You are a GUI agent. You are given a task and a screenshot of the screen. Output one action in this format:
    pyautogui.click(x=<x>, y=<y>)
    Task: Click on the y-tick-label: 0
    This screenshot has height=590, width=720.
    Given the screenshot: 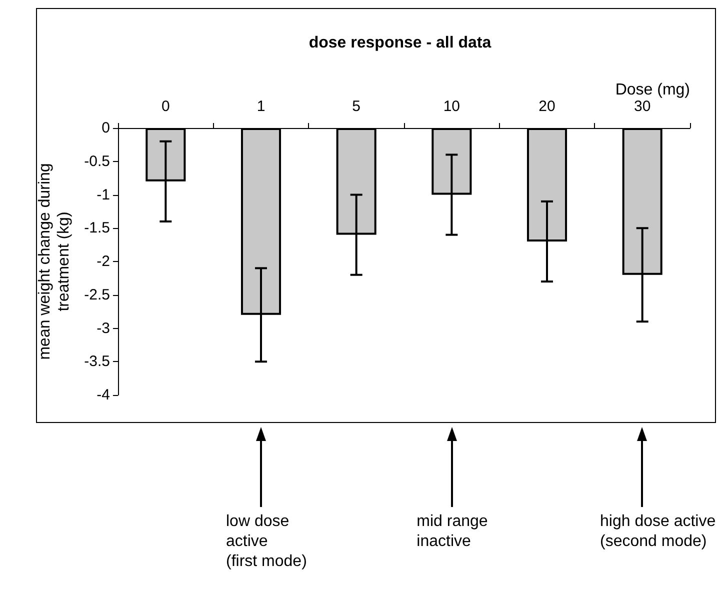 What is the action you would take?
    pyautogui.click(x=106, y=128)
    